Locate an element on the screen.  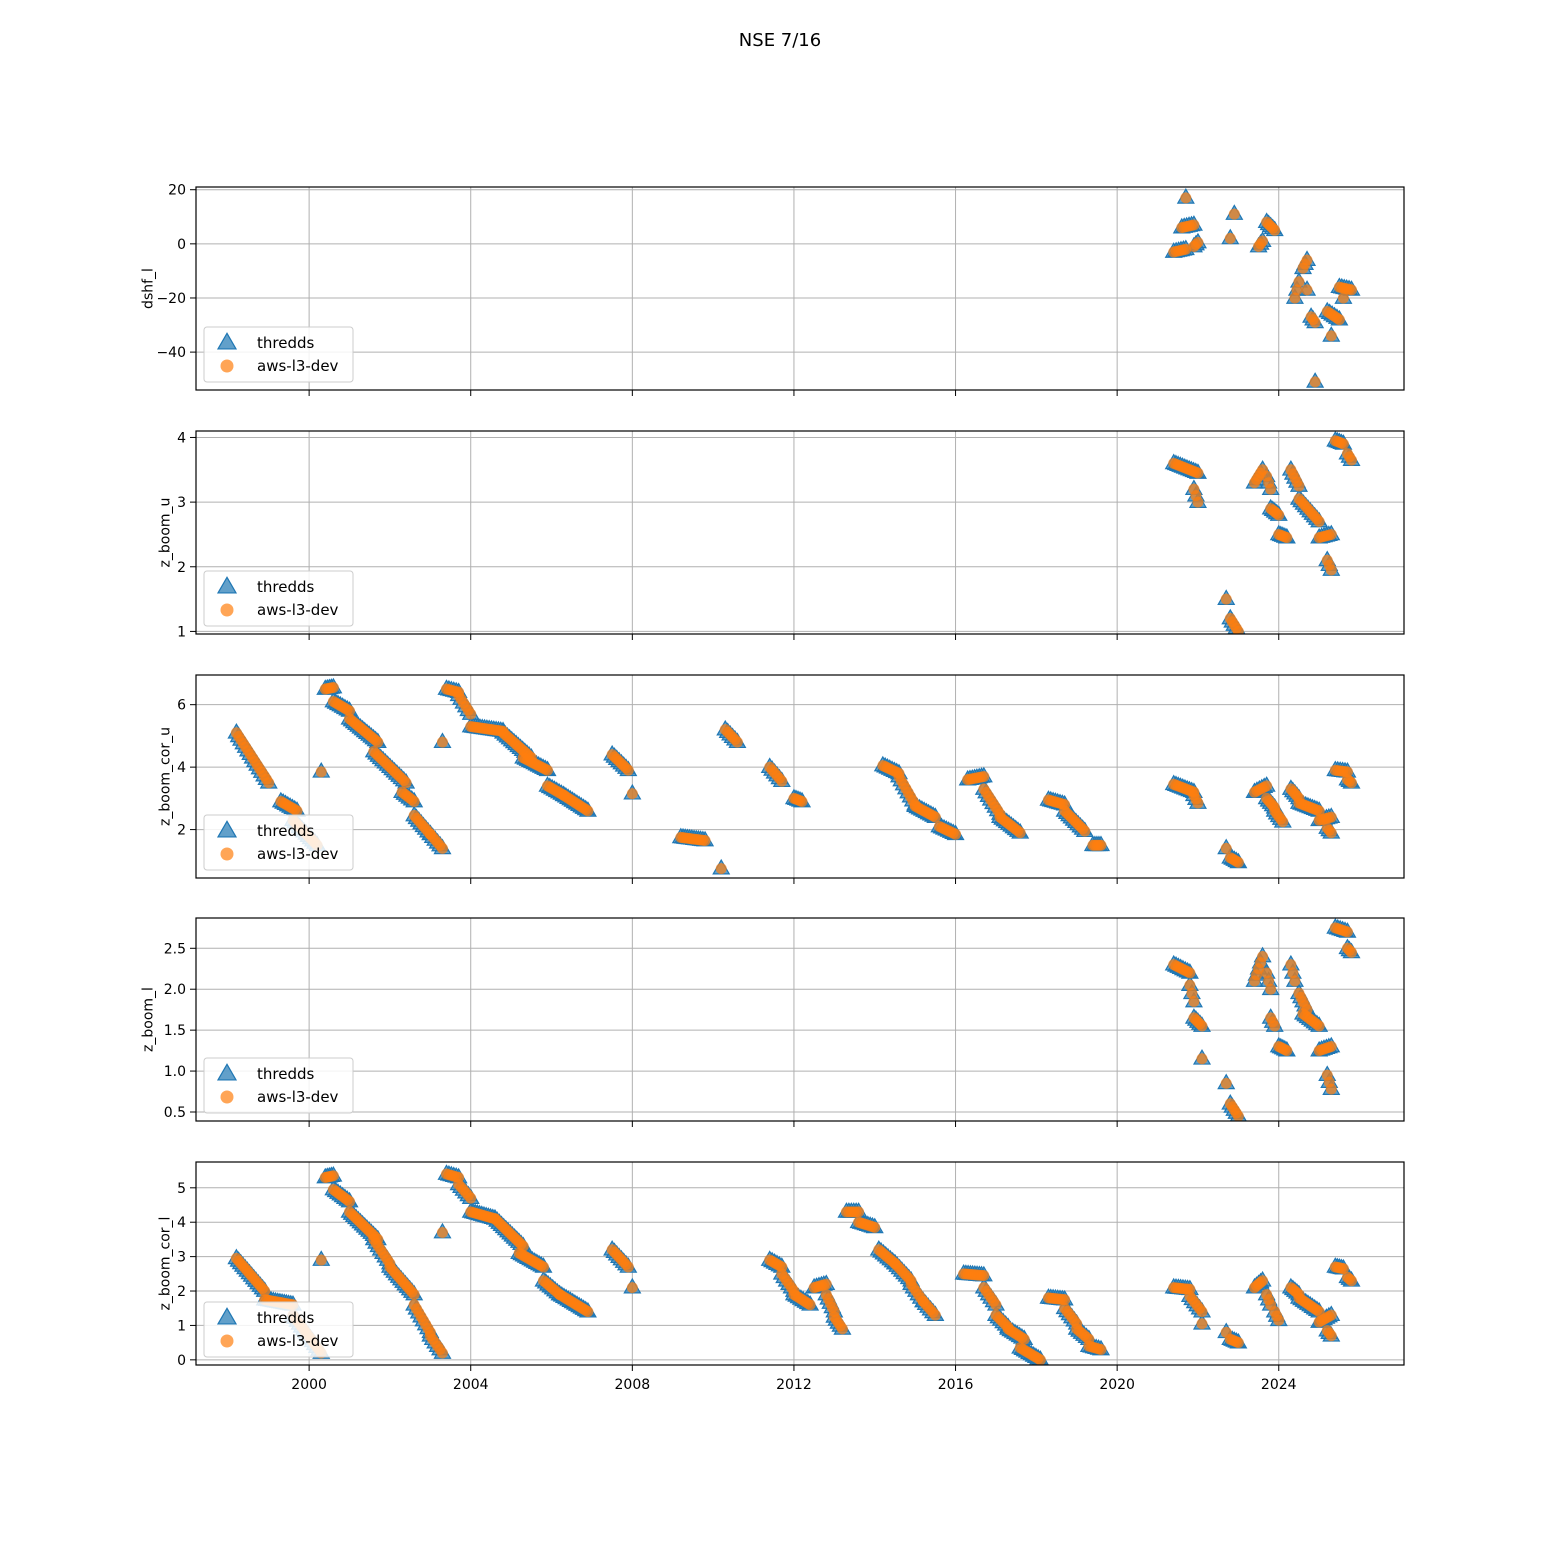
x-tick-label: 2016 is located at coordinates (956, 1385).